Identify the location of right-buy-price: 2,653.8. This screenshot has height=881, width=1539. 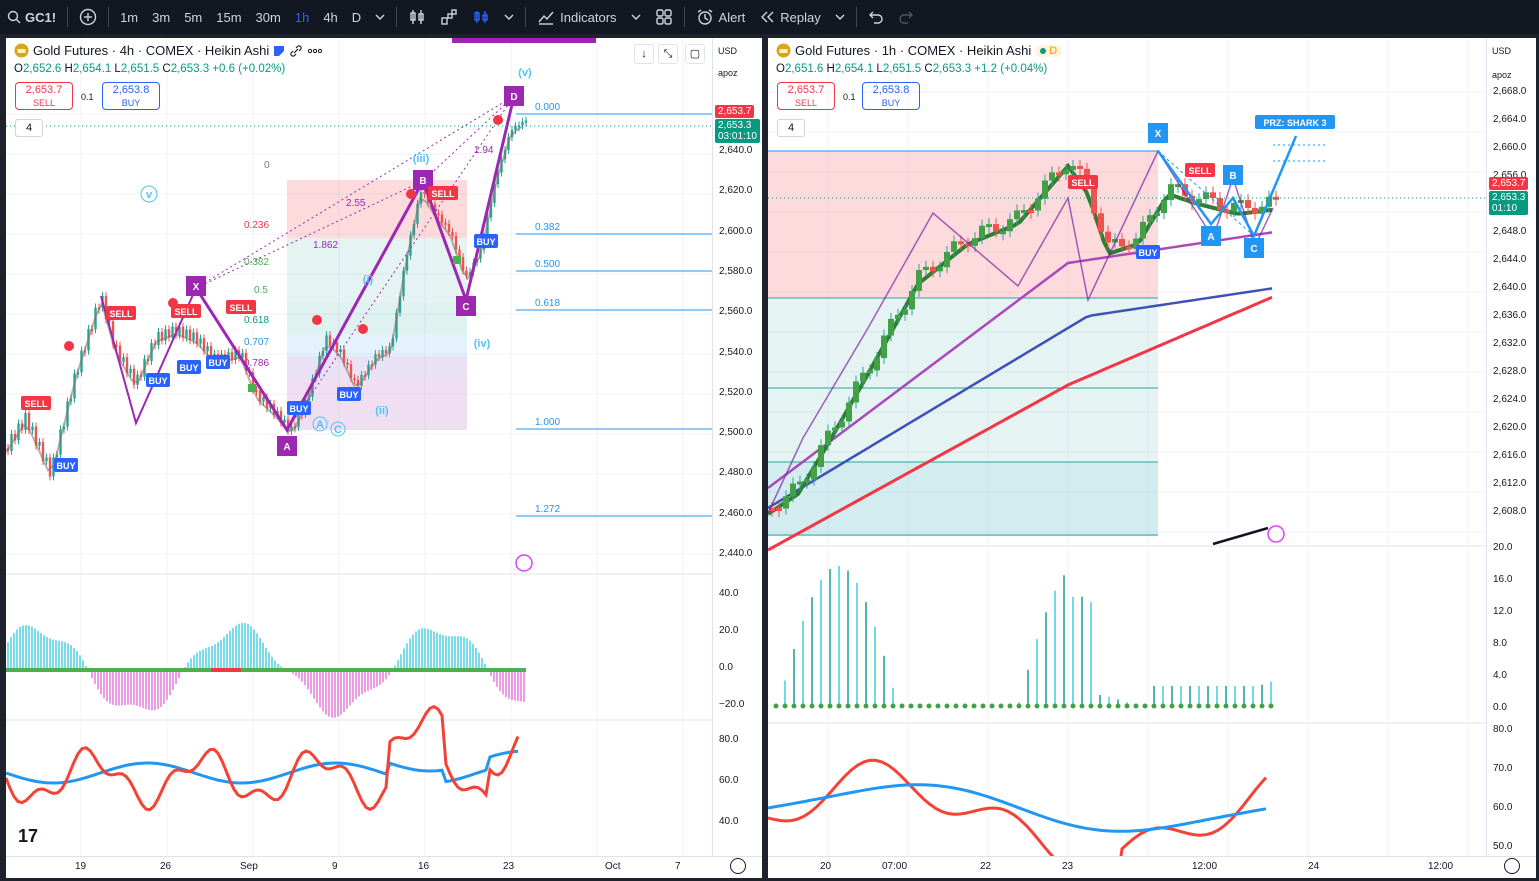
(891, 90).